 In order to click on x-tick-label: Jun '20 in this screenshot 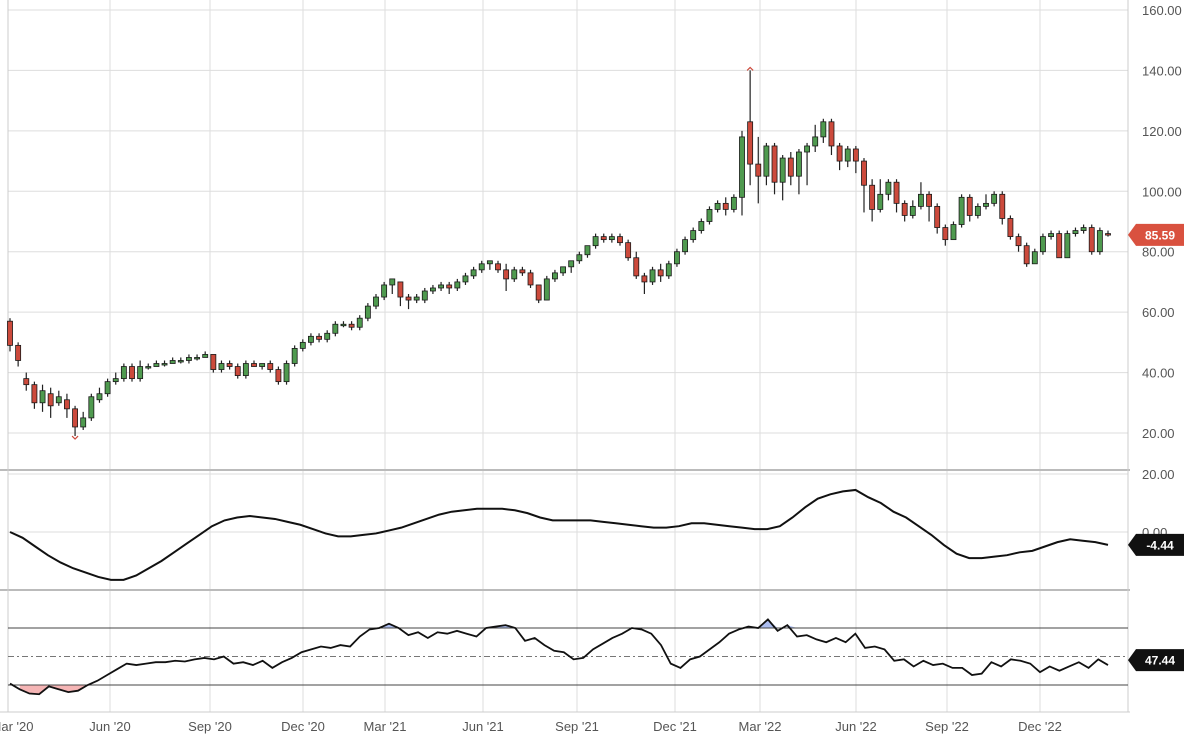, I will do `click(110, 726)`.